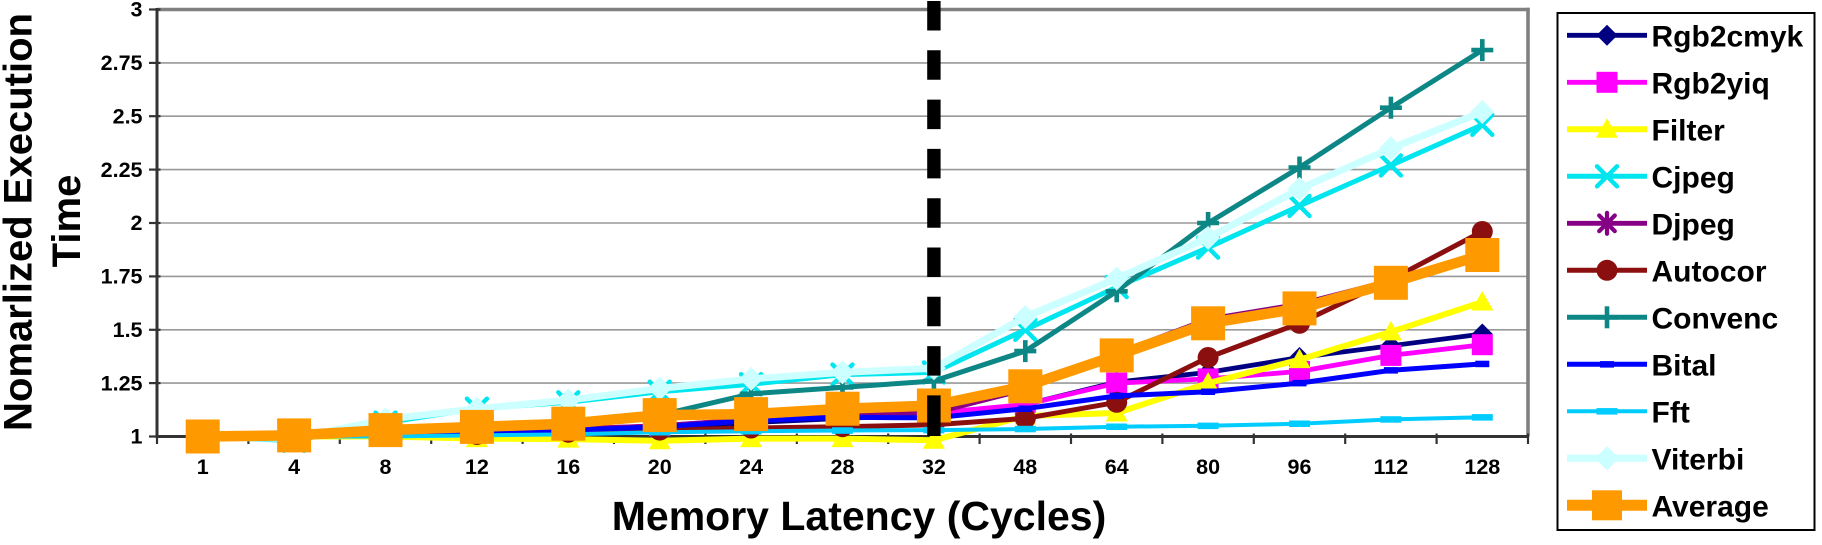 This screenshot has height=545, width=1822. Describe the element at coordinates (122, 170) in the screenshot. I see `svg-text: 2.25` at that location.